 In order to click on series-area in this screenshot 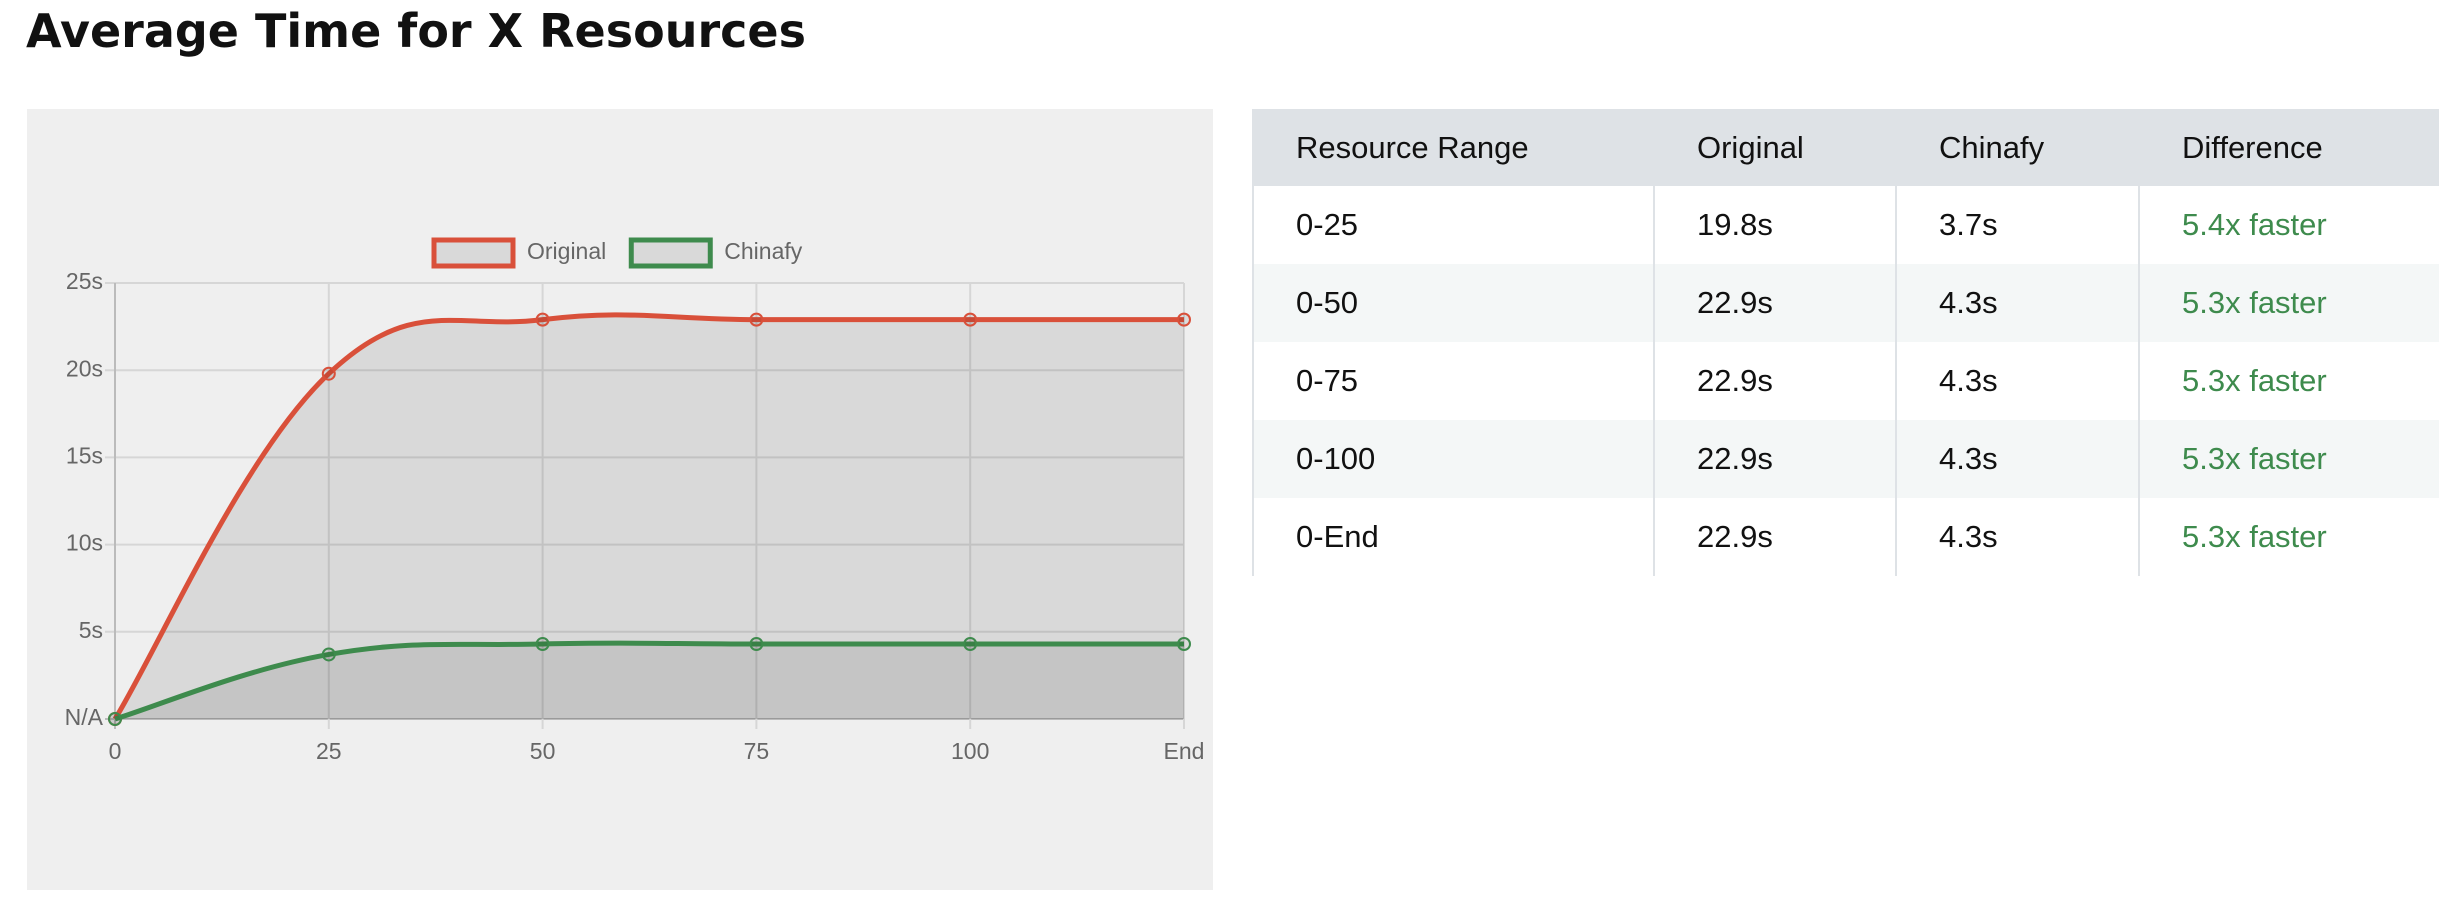, I will do `click(649, 681)`.